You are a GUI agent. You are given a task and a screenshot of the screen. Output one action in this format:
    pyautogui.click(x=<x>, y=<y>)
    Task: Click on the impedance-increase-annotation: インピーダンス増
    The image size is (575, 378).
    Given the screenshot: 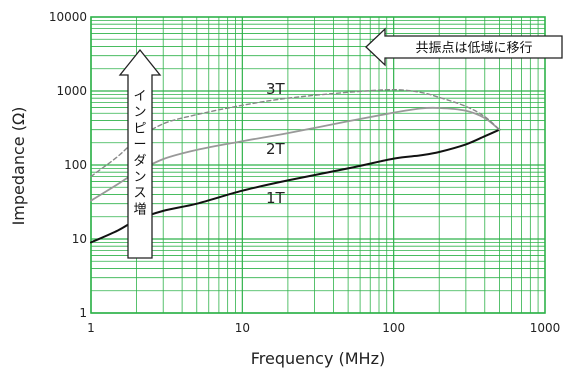 What is the action you would take?
    pyautogui.click(x=140, y=153)
    